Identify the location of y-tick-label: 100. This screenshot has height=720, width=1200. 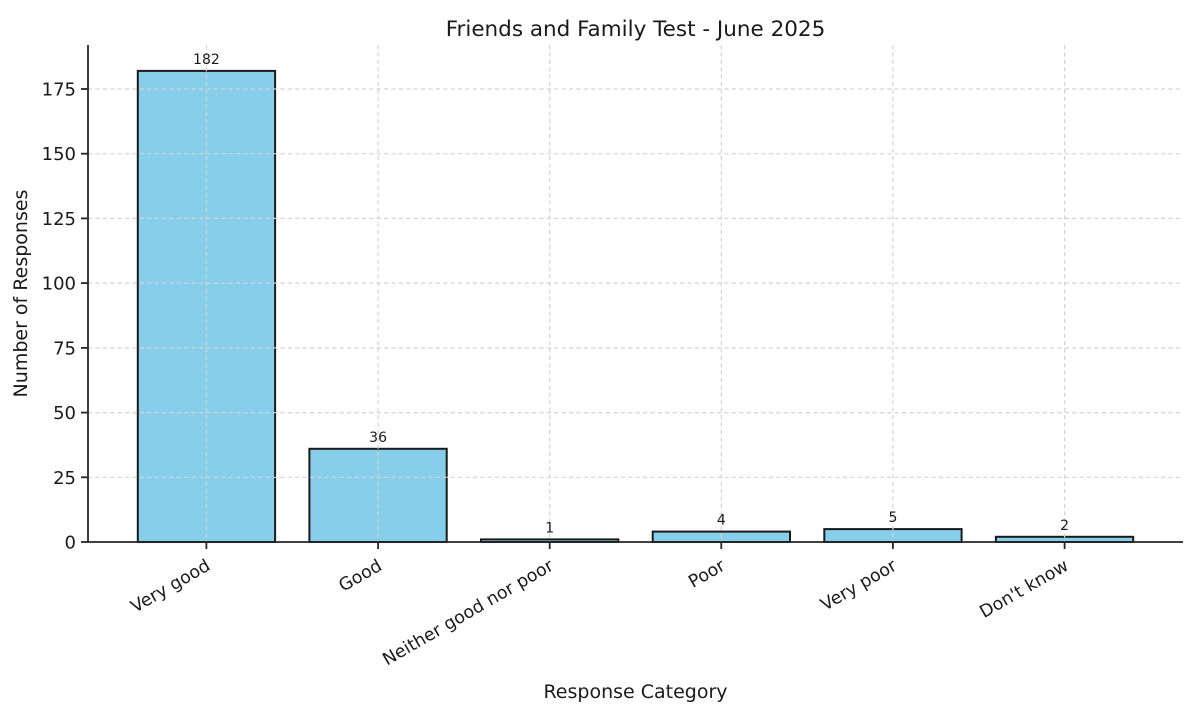
(59, 284).